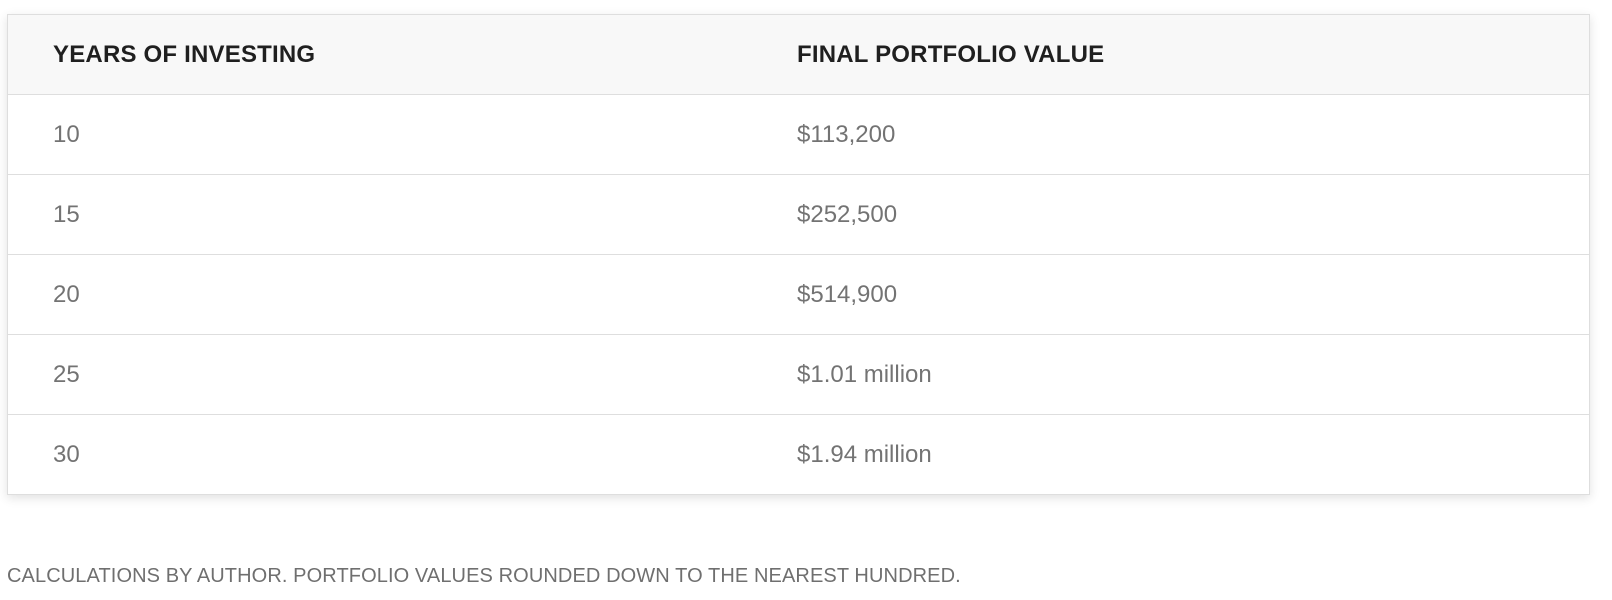 Image resolution: width=1612 pixels, height=600 pixels. Describe the element at coordinates (66, 454) in the screenshot. I see `years-cell: 30` at that location.